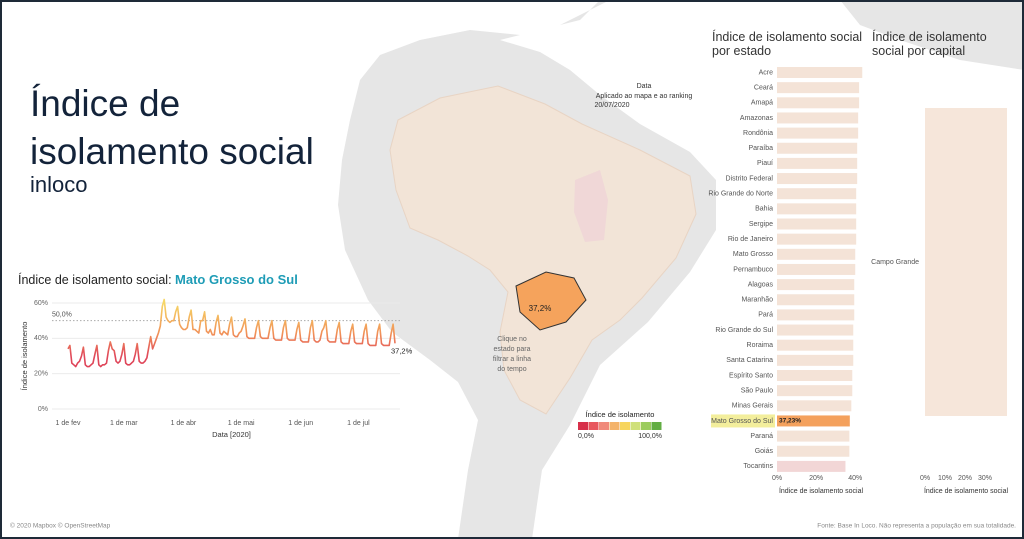  Describe the element at coordinates (184, 423) in the screenshot. I see `x-tick-label: 1 de abr` at that location.